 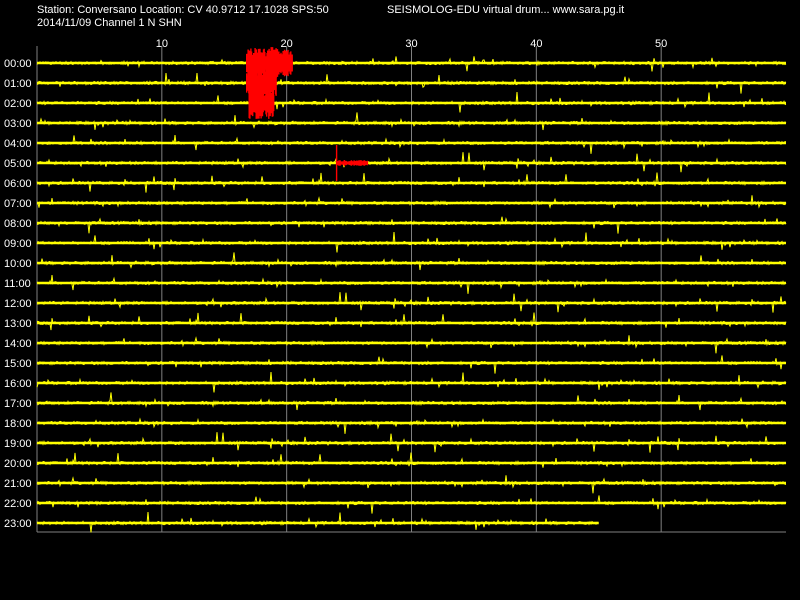 What do you see at coordinates (287, 44) in the screenshot?
I see `x-tick-label-20: 20` at bounding box center [287, 44].